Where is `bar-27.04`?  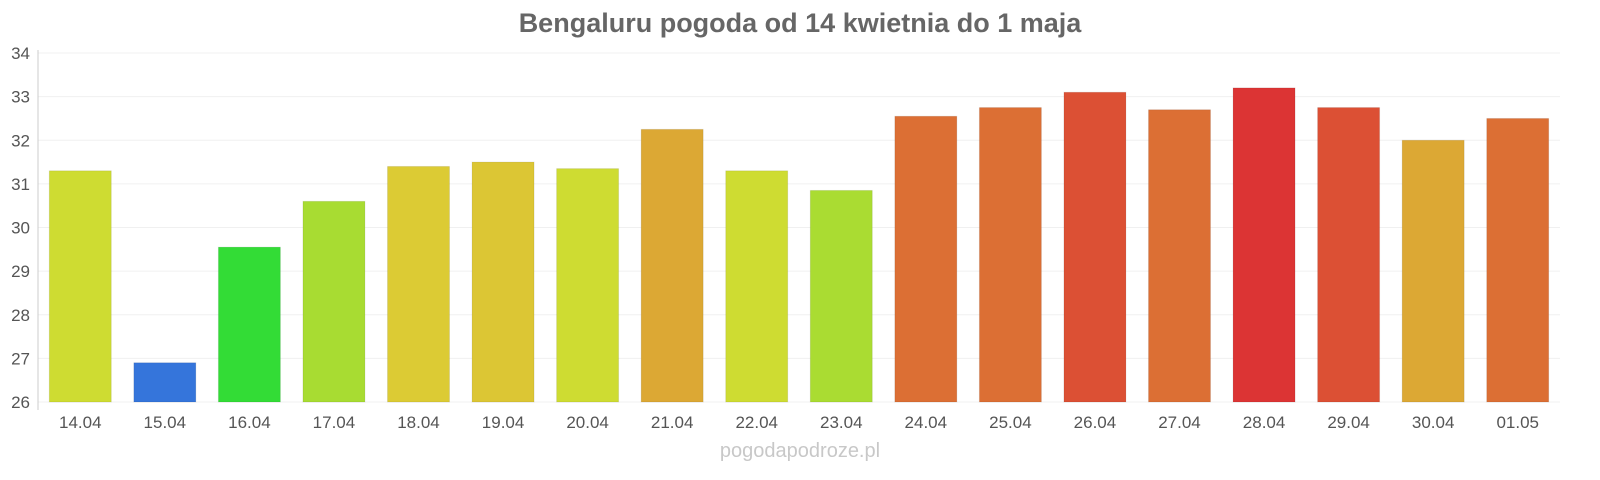
bar-27.04 is located at coordinates (1179, 256).